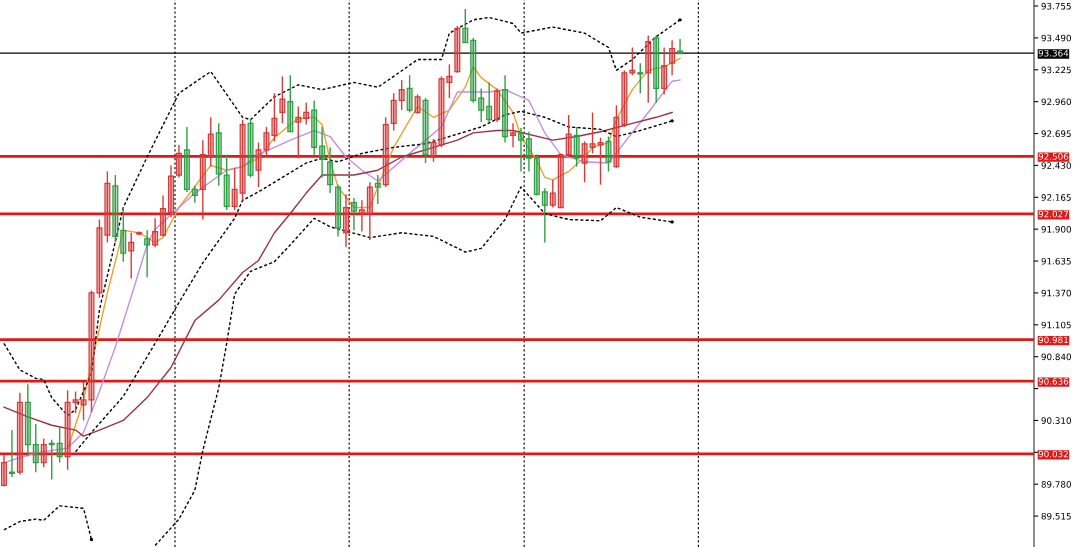 The width and height of the screenshot is (1080, 547). Describe the element at coordinates (1056, 165) in the screenshot. I see `y-tick-label: 92.430` at that location.